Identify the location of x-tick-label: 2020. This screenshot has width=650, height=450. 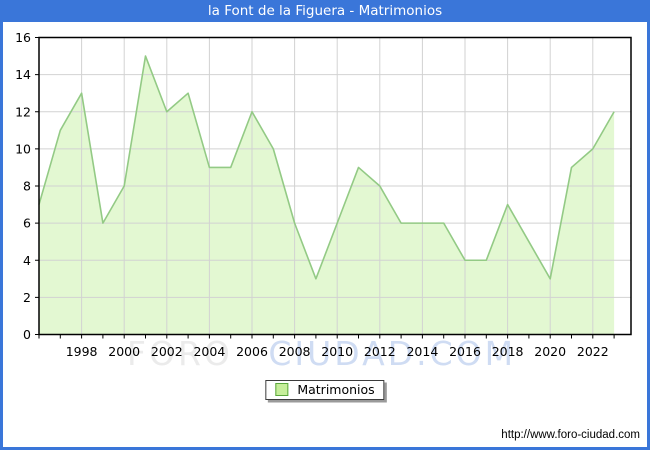
(550, 351).